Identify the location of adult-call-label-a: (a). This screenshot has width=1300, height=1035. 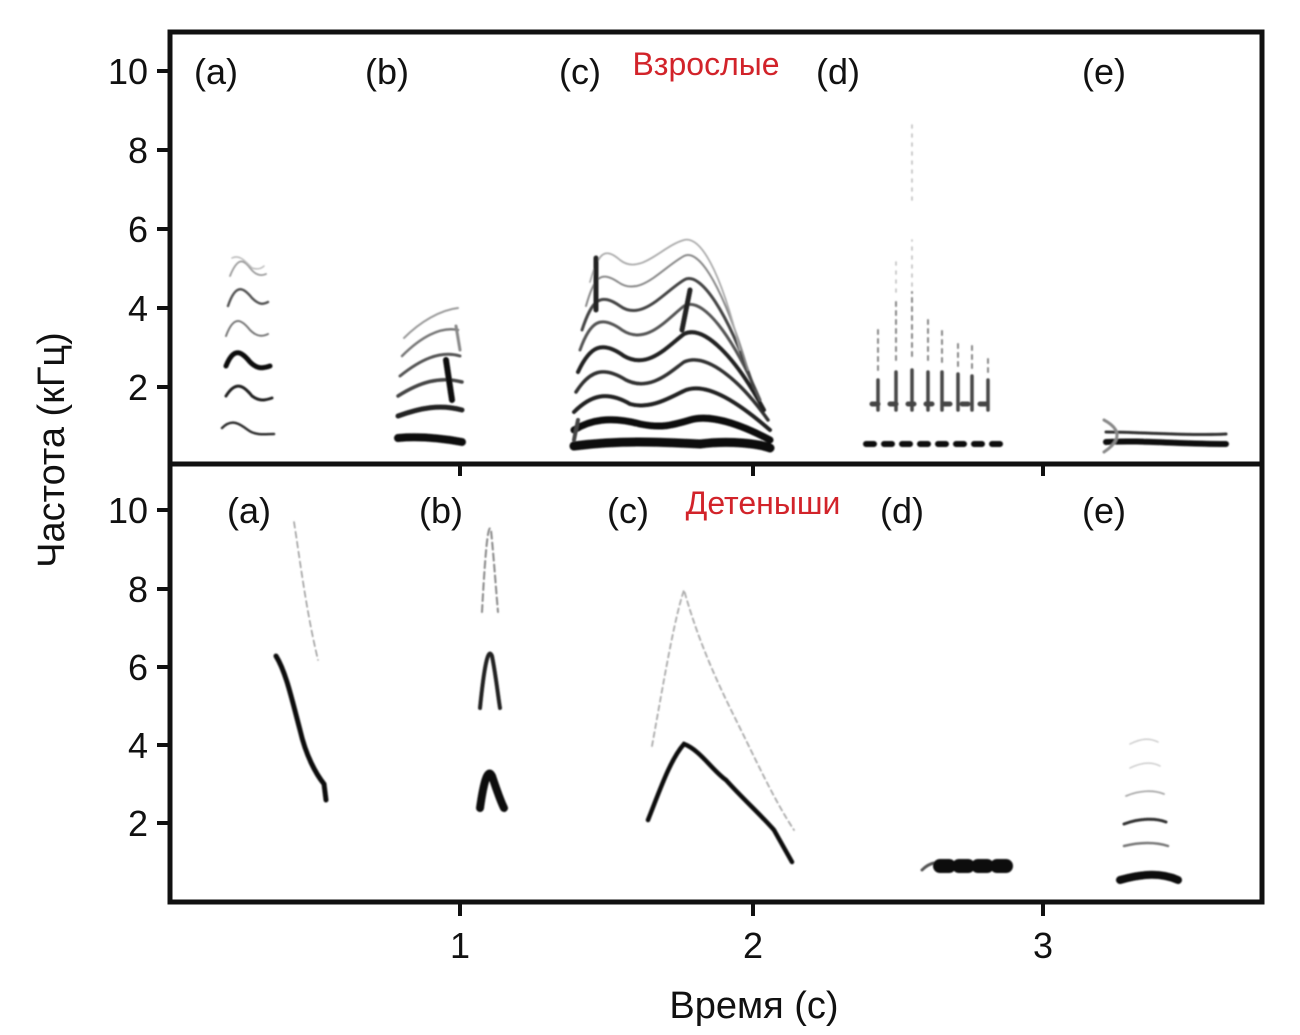
(216, 71).